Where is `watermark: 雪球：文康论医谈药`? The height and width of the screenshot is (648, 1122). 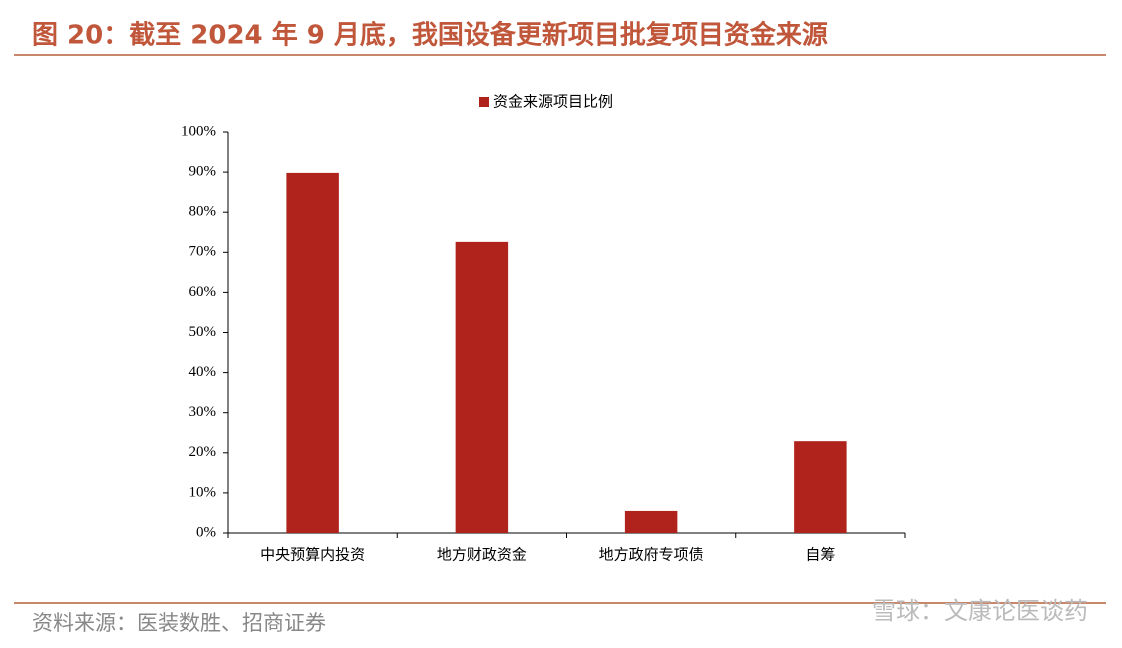 watermark: 雪球：文康论医谈药 is located at coordinates (980, 611).